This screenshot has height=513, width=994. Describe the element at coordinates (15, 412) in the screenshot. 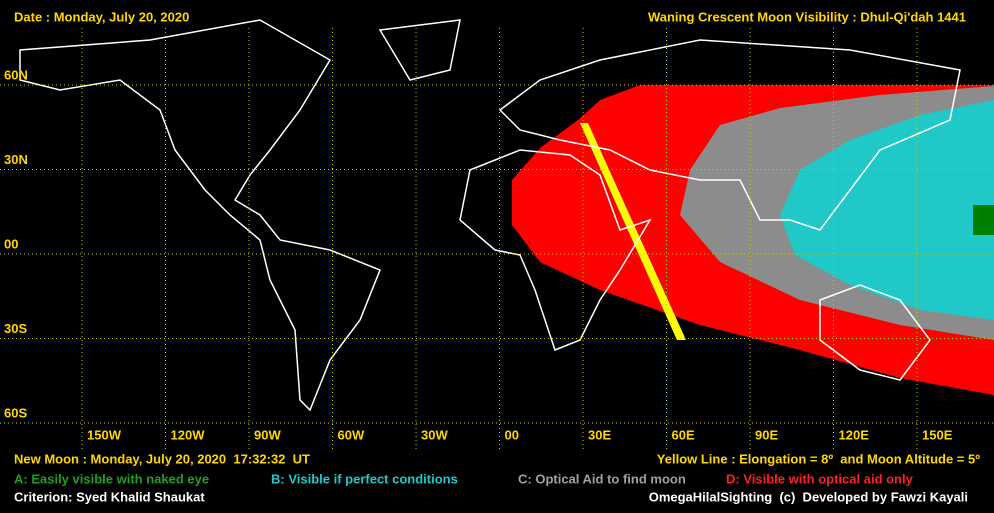

I see `latitude-label: 60S` at that location.